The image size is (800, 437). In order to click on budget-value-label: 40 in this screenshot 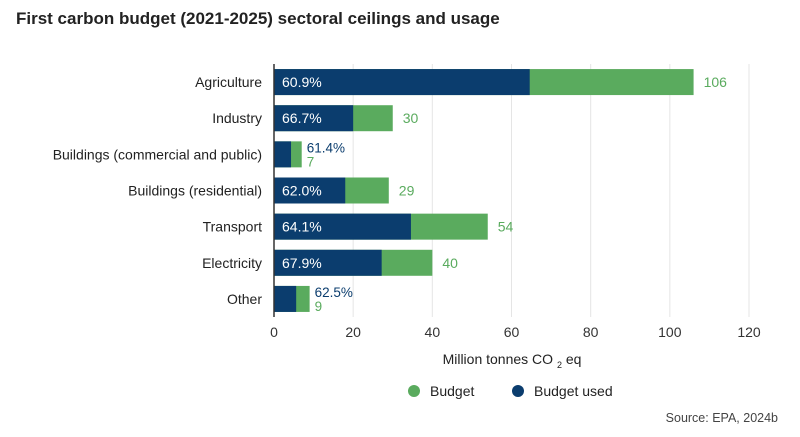, I will do `click(450, 263)`.